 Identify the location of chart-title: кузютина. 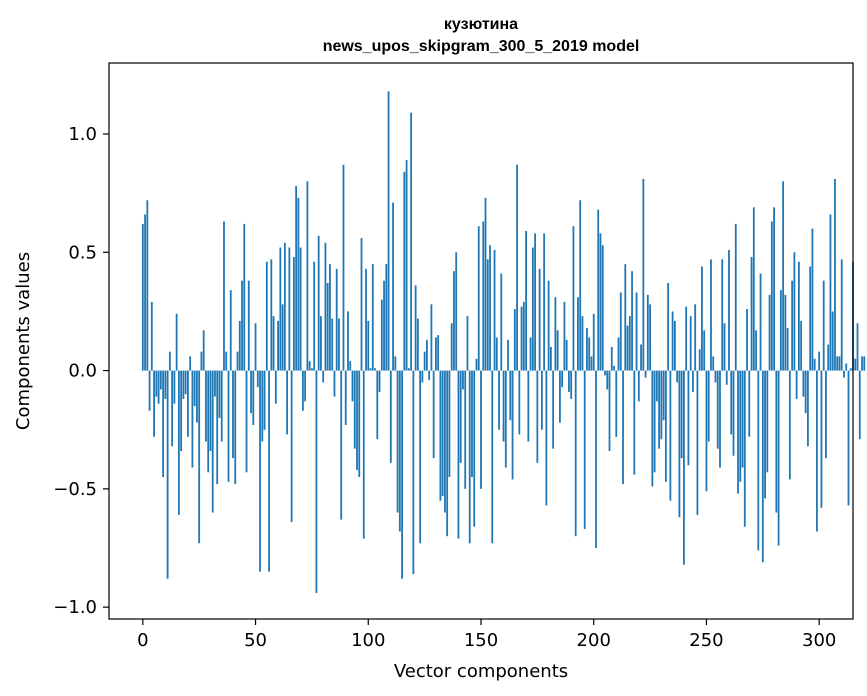
(481, 24).